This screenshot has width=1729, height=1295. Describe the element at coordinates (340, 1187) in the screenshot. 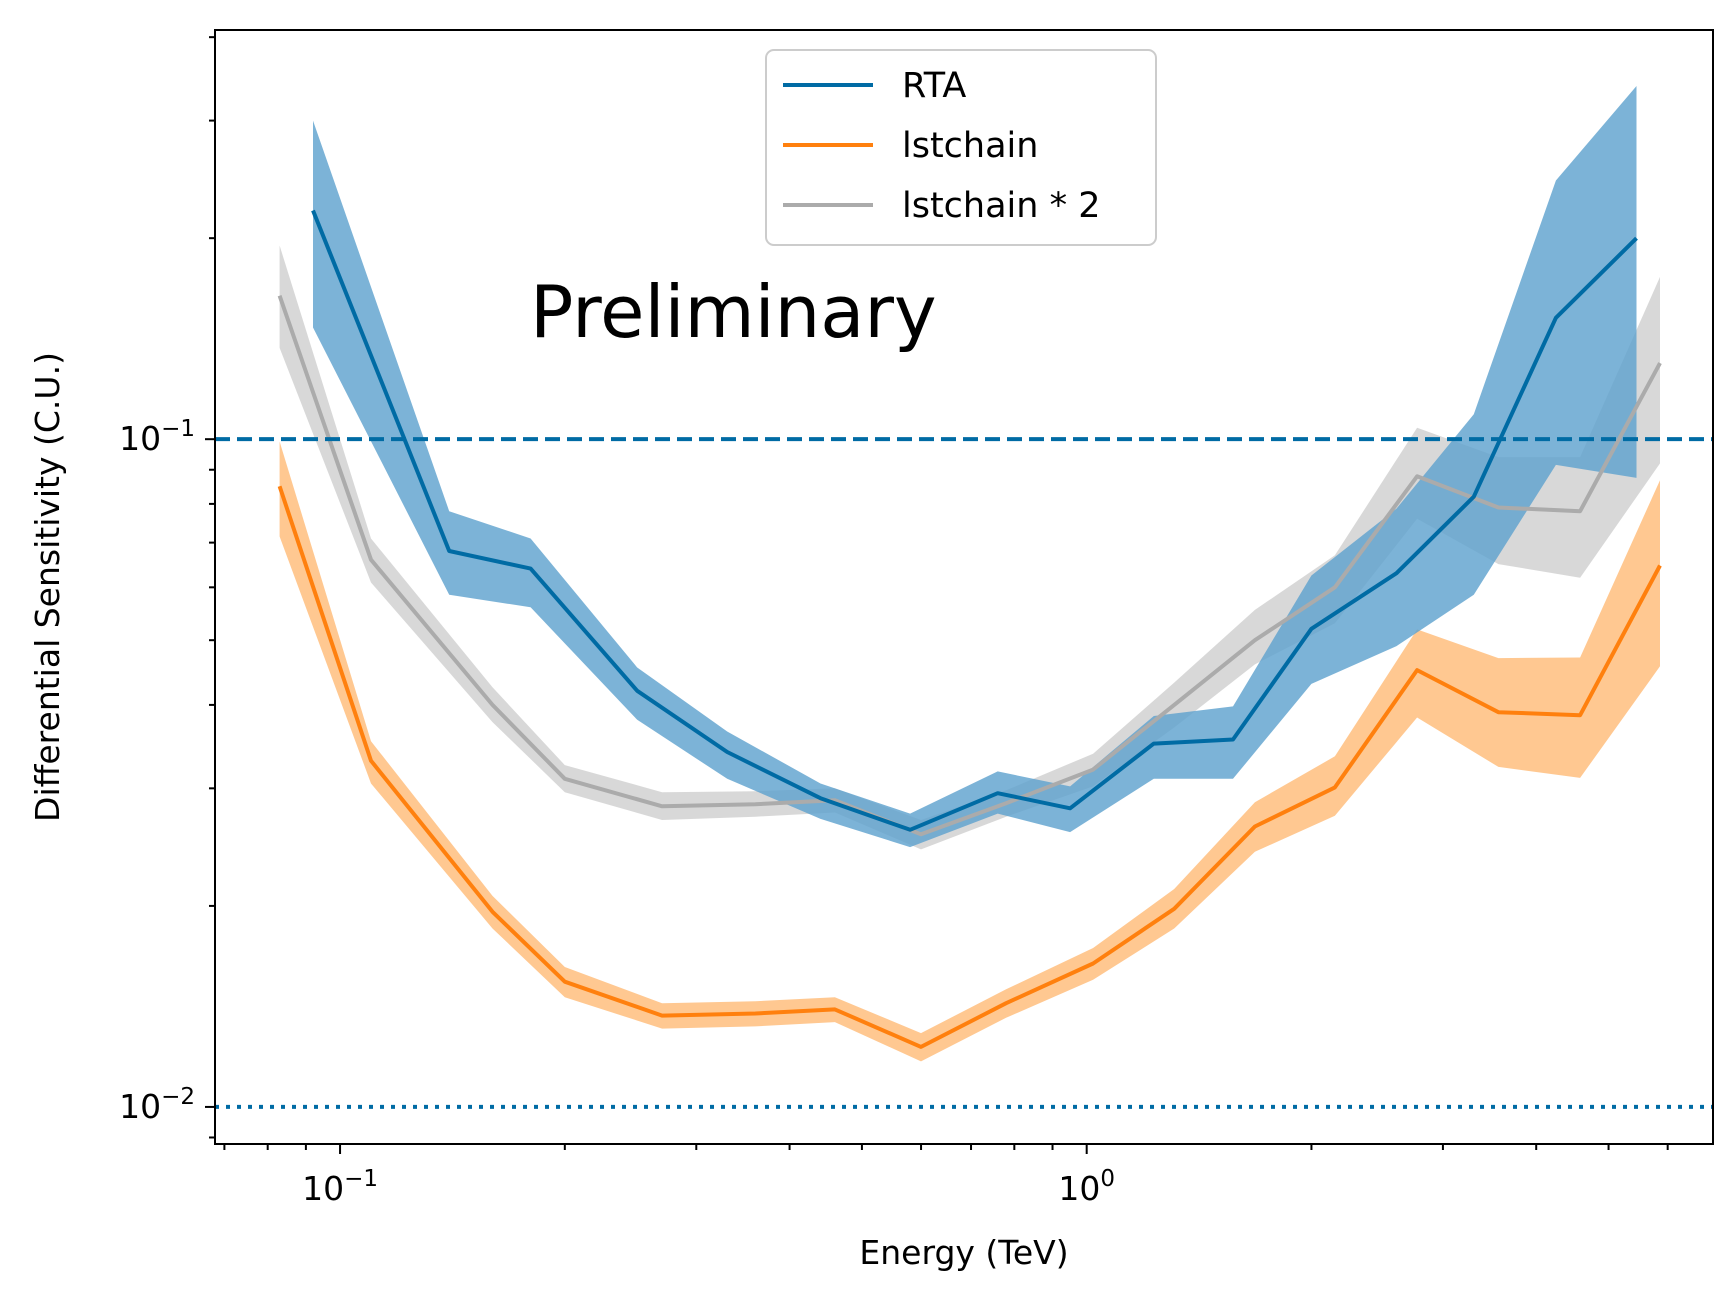

I see `x-tick-label: 10⁻¹` at that location.